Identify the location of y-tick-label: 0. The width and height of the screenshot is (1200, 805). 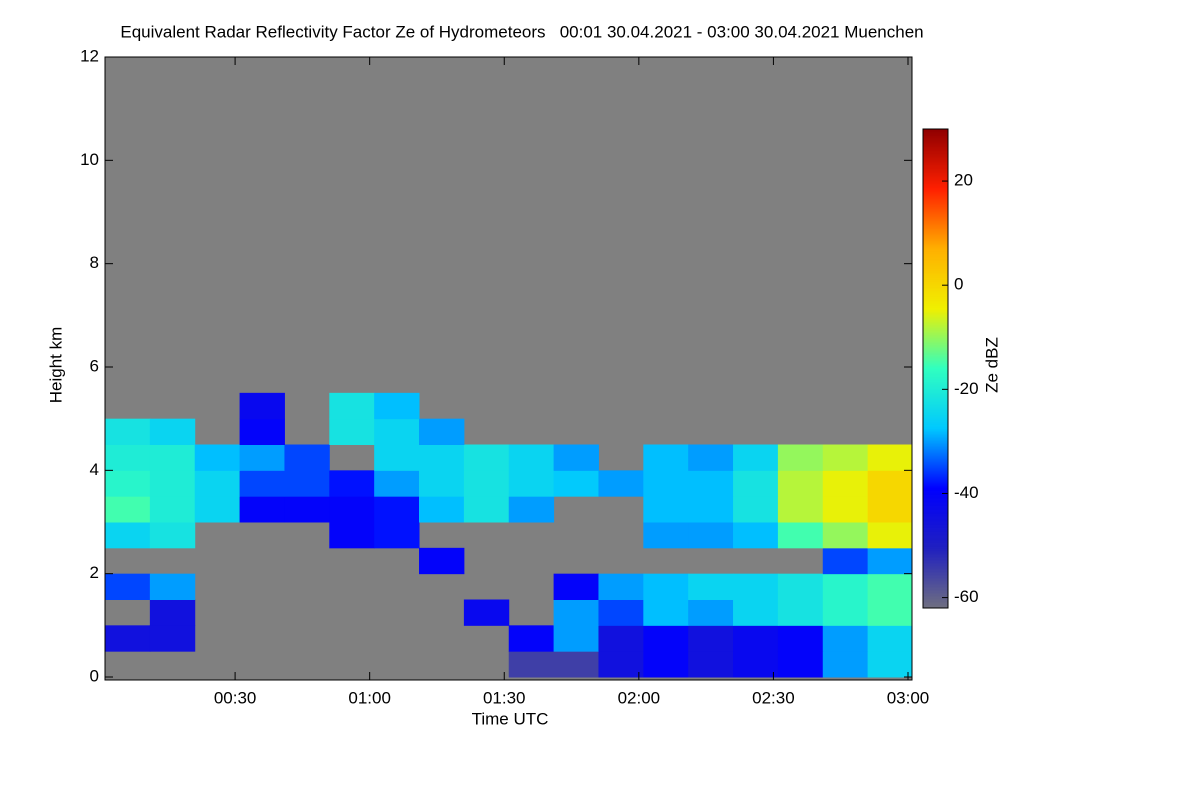
(94, 675).